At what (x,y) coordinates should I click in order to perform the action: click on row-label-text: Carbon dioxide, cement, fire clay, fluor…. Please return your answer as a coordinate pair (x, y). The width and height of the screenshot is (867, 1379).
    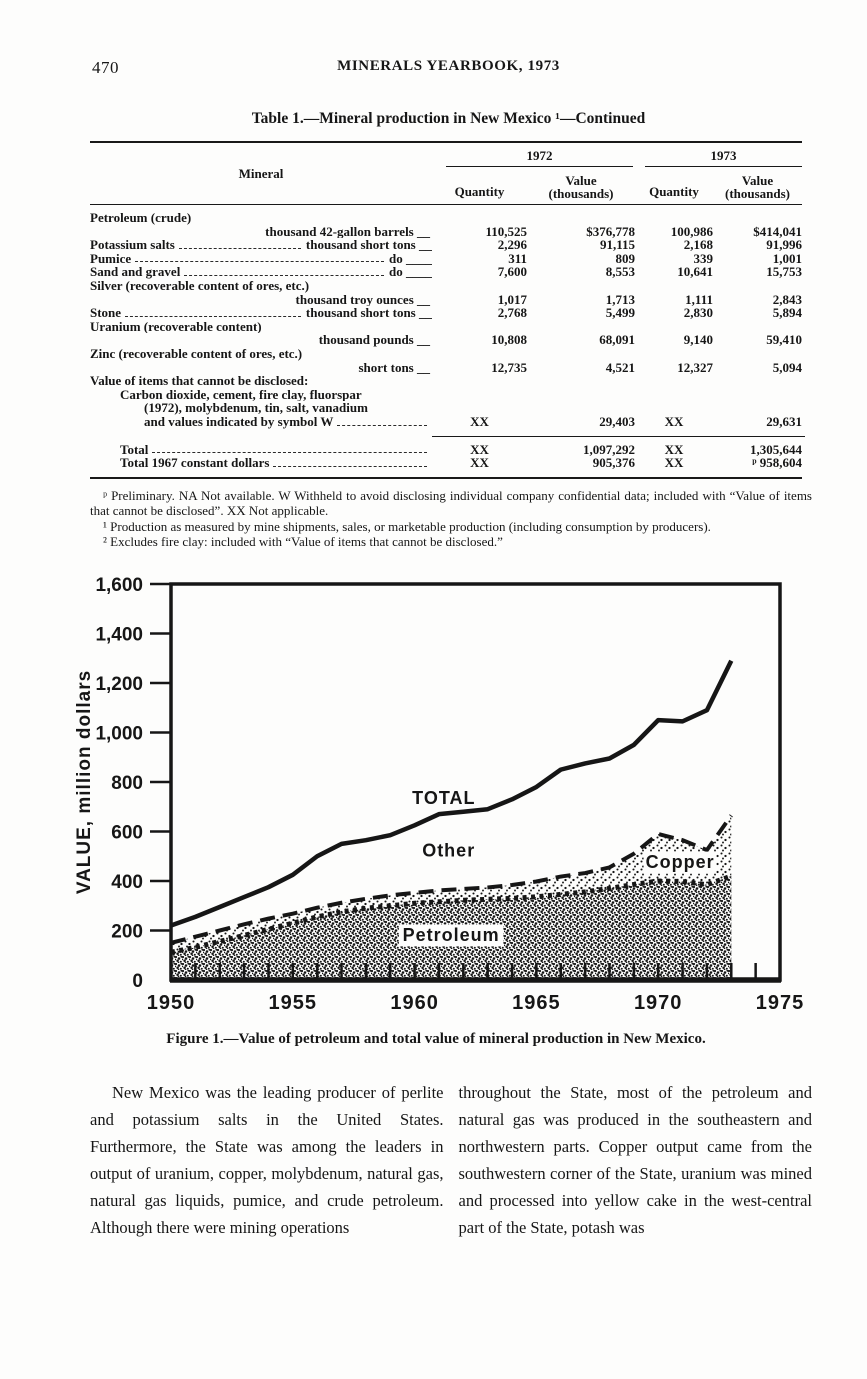
    Looking at the image, I should click on (241, 394).